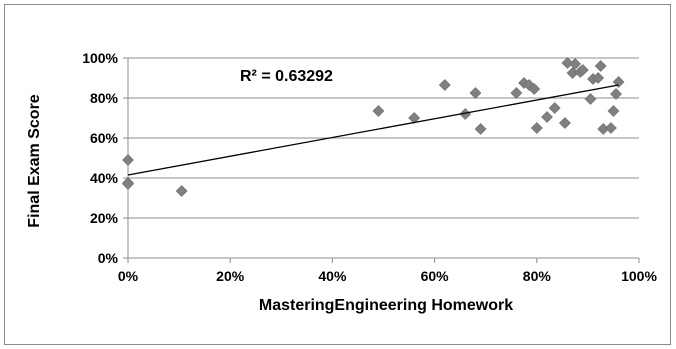  I want to click on y-axis-title: Final Exam Score, so click(34, 160).